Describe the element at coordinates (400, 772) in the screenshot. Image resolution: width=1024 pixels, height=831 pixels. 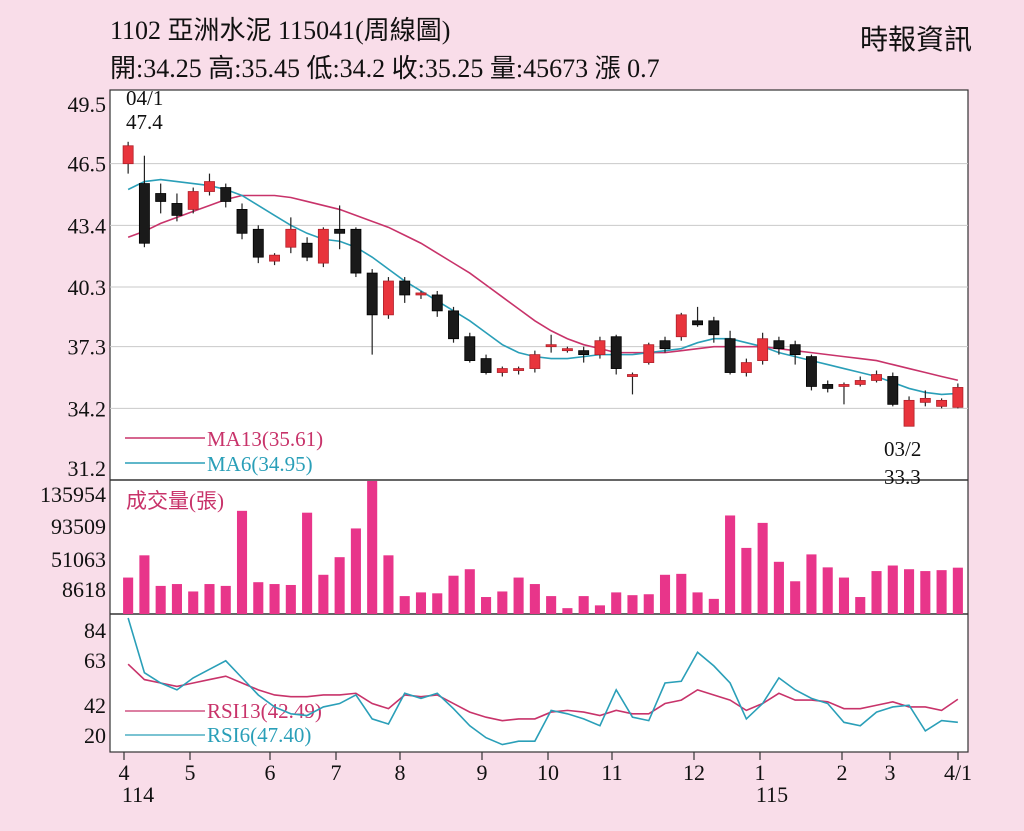
I see `x-tick-label: 8` at that location.